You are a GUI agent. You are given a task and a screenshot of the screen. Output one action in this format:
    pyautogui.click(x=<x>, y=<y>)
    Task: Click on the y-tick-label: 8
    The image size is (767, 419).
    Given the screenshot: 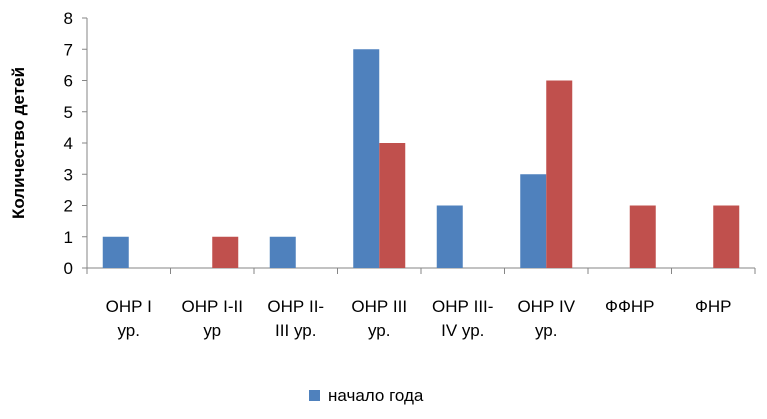 What is the action you would take?
    pyautogui.click(x=68, y=18)
    